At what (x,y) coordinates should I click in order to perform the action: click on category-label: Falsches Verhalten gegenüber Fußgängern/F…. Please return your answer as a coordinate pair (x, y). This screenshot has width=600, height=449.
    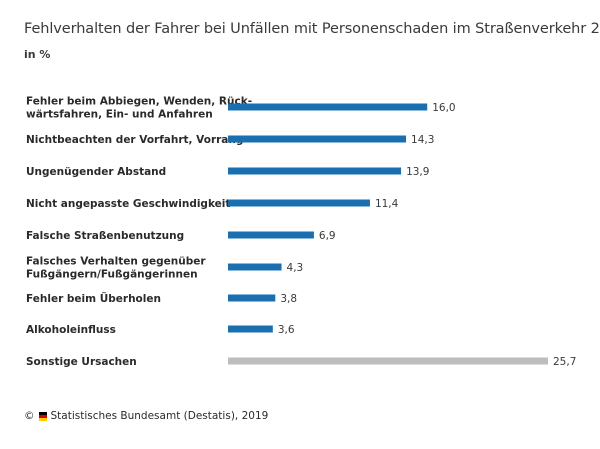
    Looking at the image, I should click on (116, 268).